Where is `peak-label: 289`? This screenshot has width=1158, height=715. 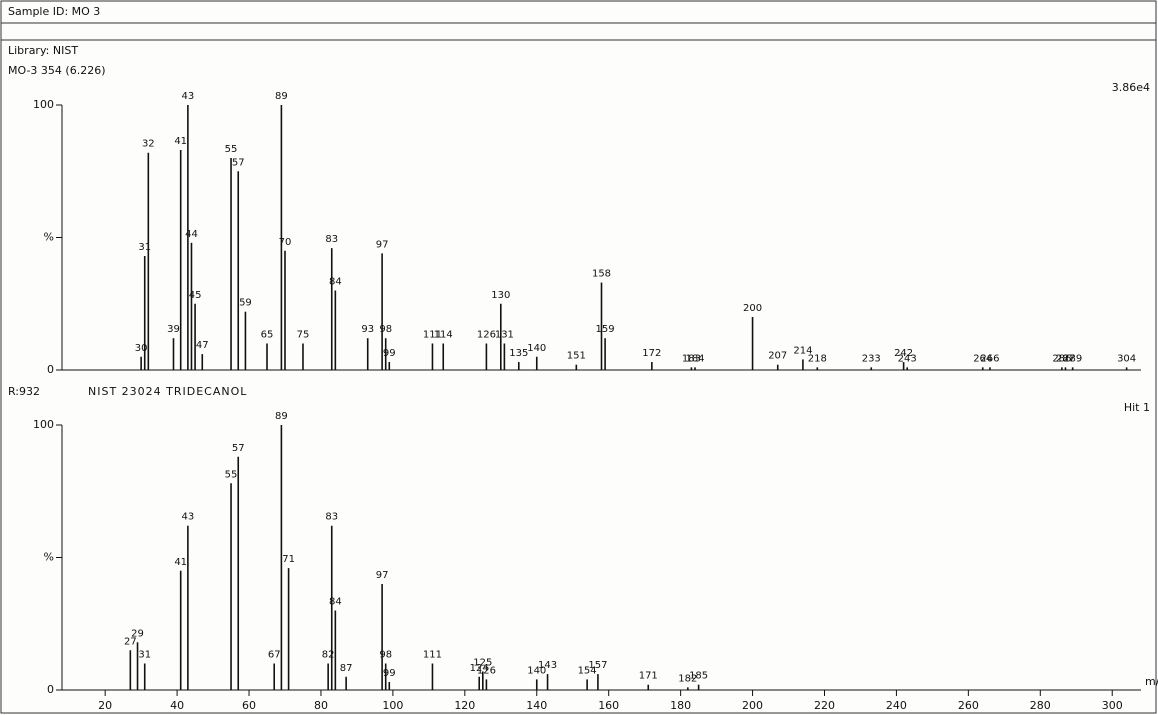
peak-label: 289 is located at coordinates (1072, 358).